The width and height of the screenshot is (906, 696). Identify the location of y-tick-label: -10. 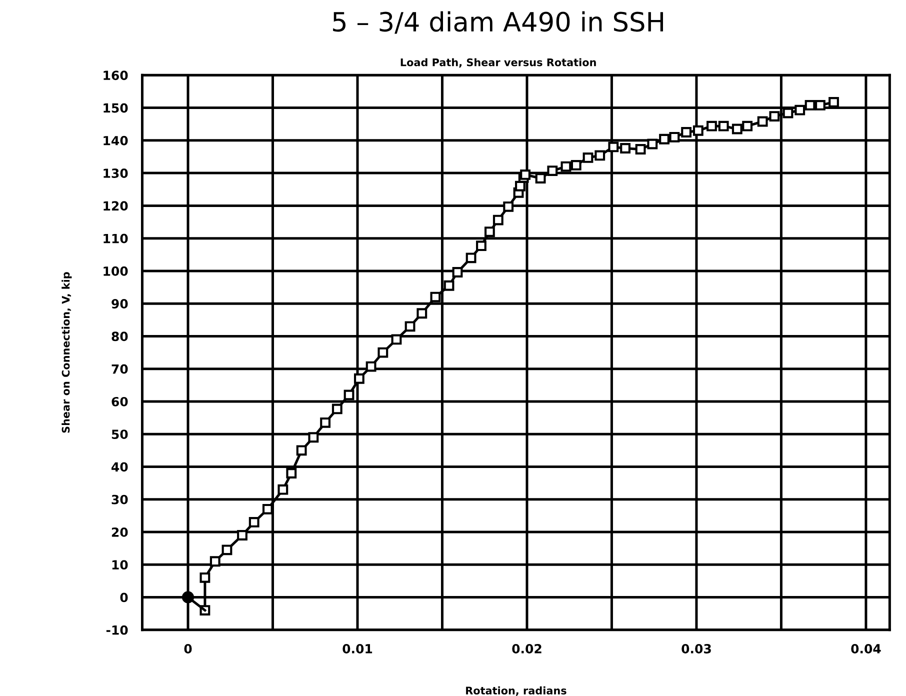
(117, 630).